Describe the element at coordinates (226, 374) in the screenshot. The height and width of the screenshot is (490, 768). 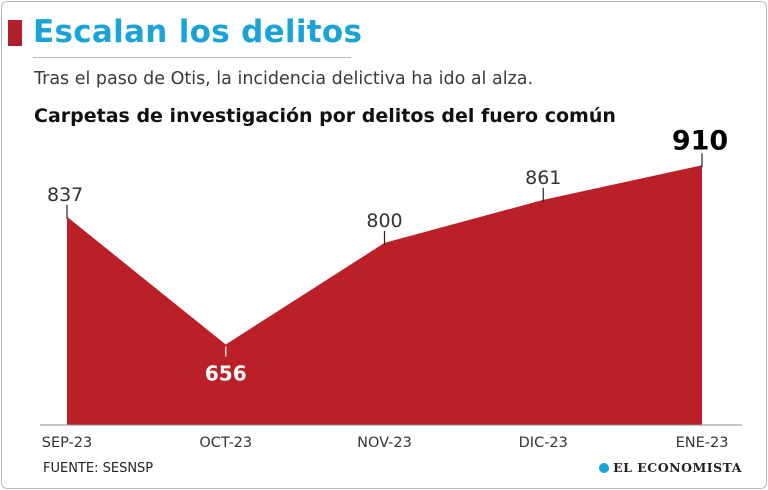
I see `data-label: 656` at that location.